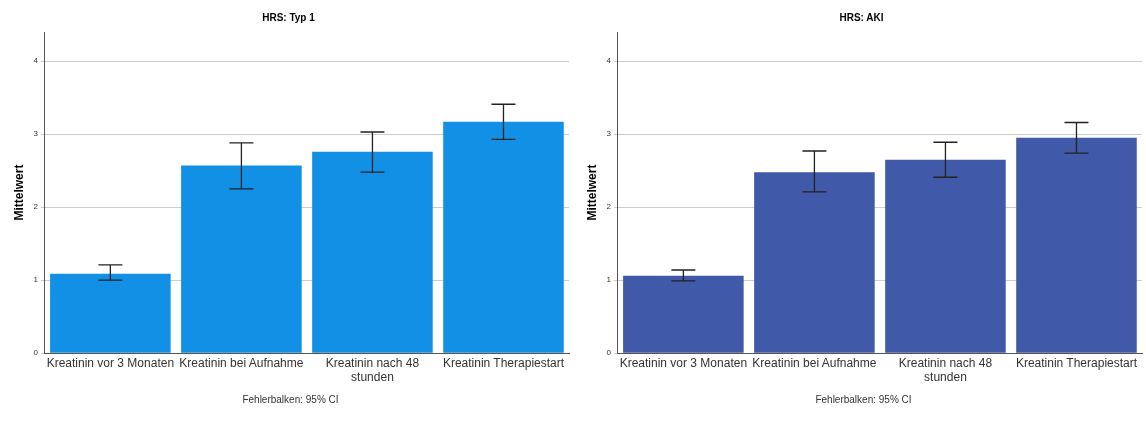 The height and width of the screenshot is (421, 1146). What do you see at coordinates (289, 17) in the screenshot?
I see `chart-title: HRS: Typ 1` at bounding box center [289, 17].